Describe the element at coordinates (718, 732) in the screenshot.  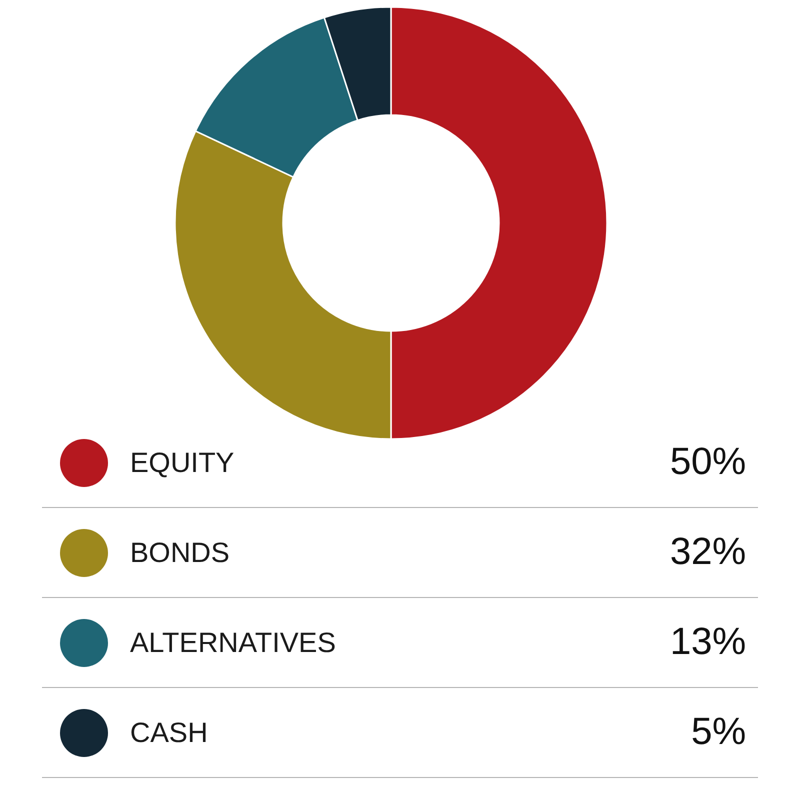
I see `data-label: 5%` at that location.